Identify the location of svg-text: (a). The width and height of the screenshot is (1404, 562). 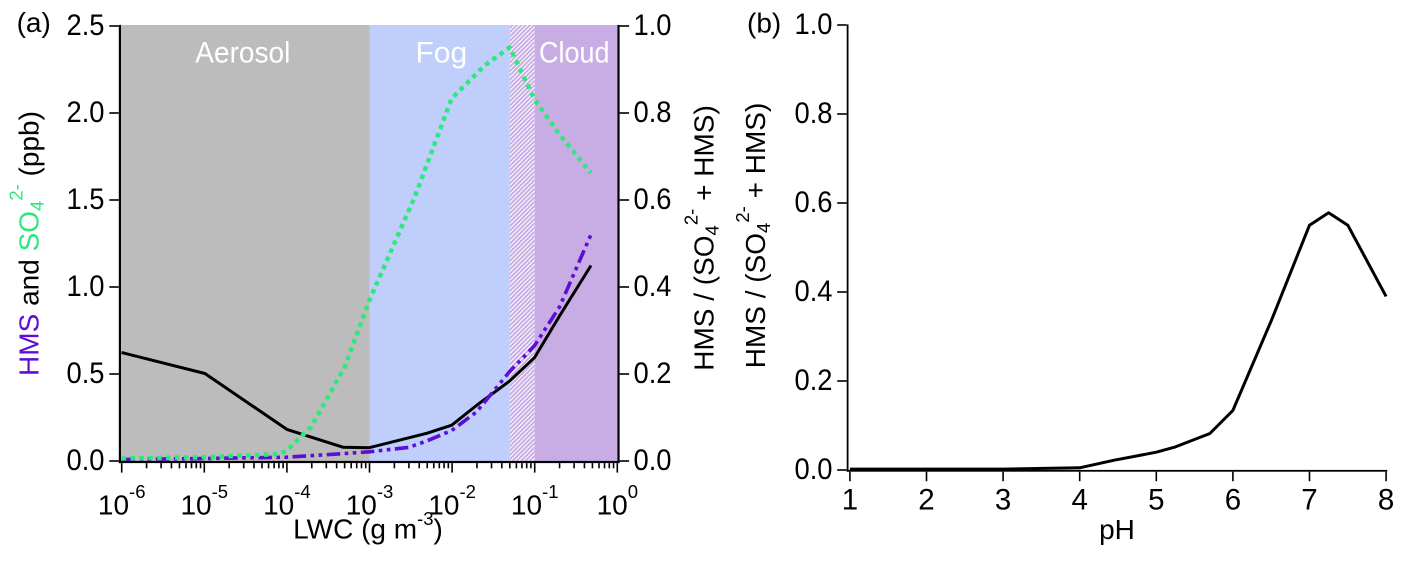
(34, 22).